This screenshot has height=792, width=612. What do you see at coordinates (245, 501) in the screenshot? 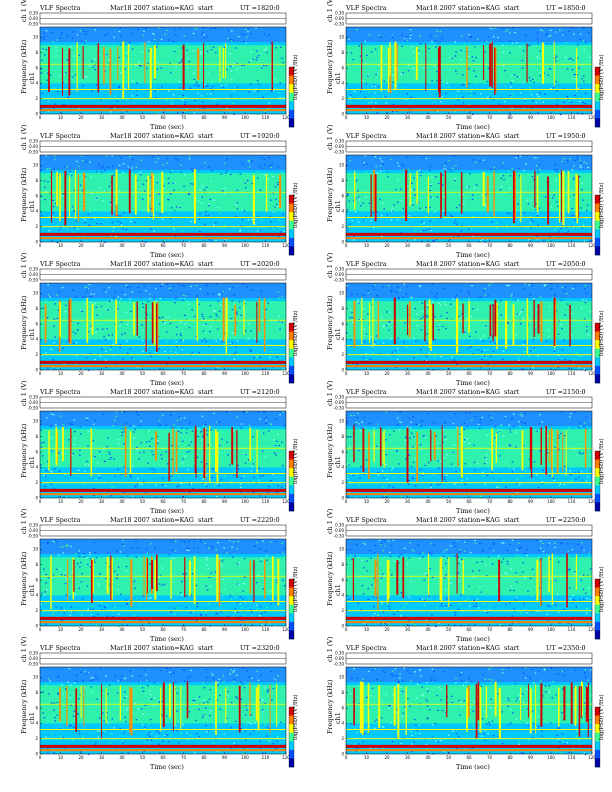
I see `x-tick-label: 100` at bounding box center [245, 501].